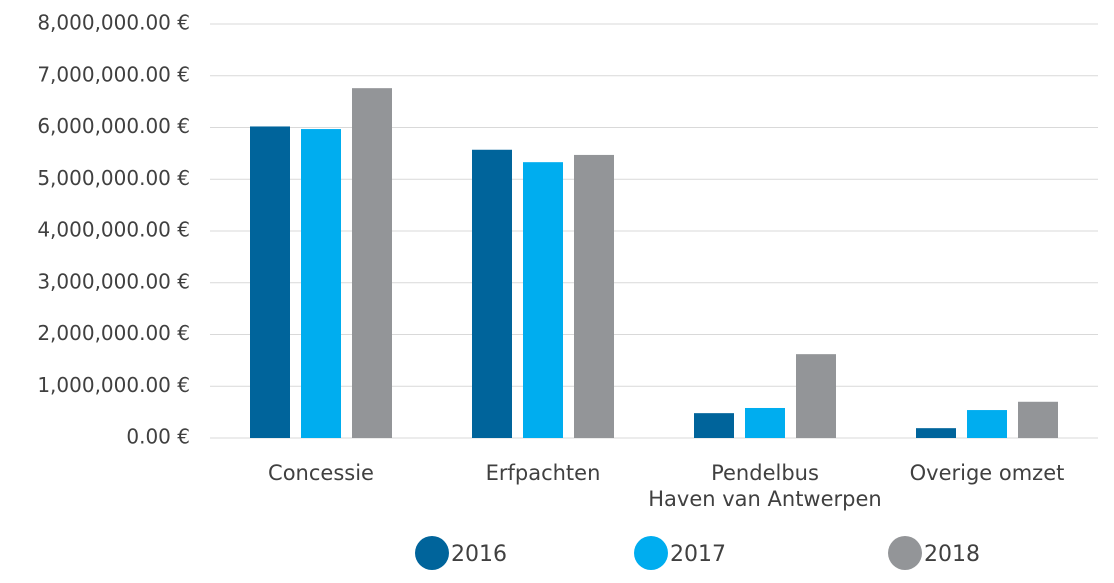  What do you see at coordinates (952, 554) in the screenshot?
I see `legend-label: 2018` at bounding box center [952, 554].